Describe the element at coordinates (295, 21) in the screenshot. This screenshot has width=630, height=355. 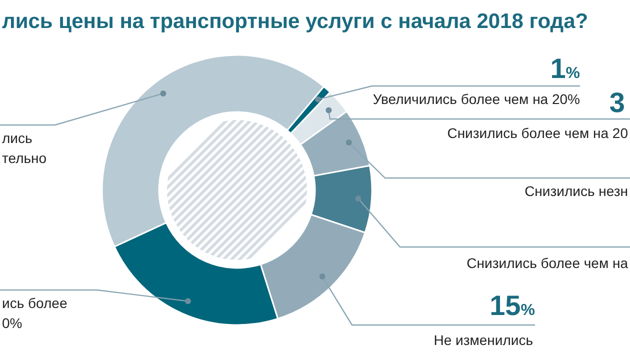
I see `chart-title: лись цены на транспортные услуги с начала 2018 года?` at that location.